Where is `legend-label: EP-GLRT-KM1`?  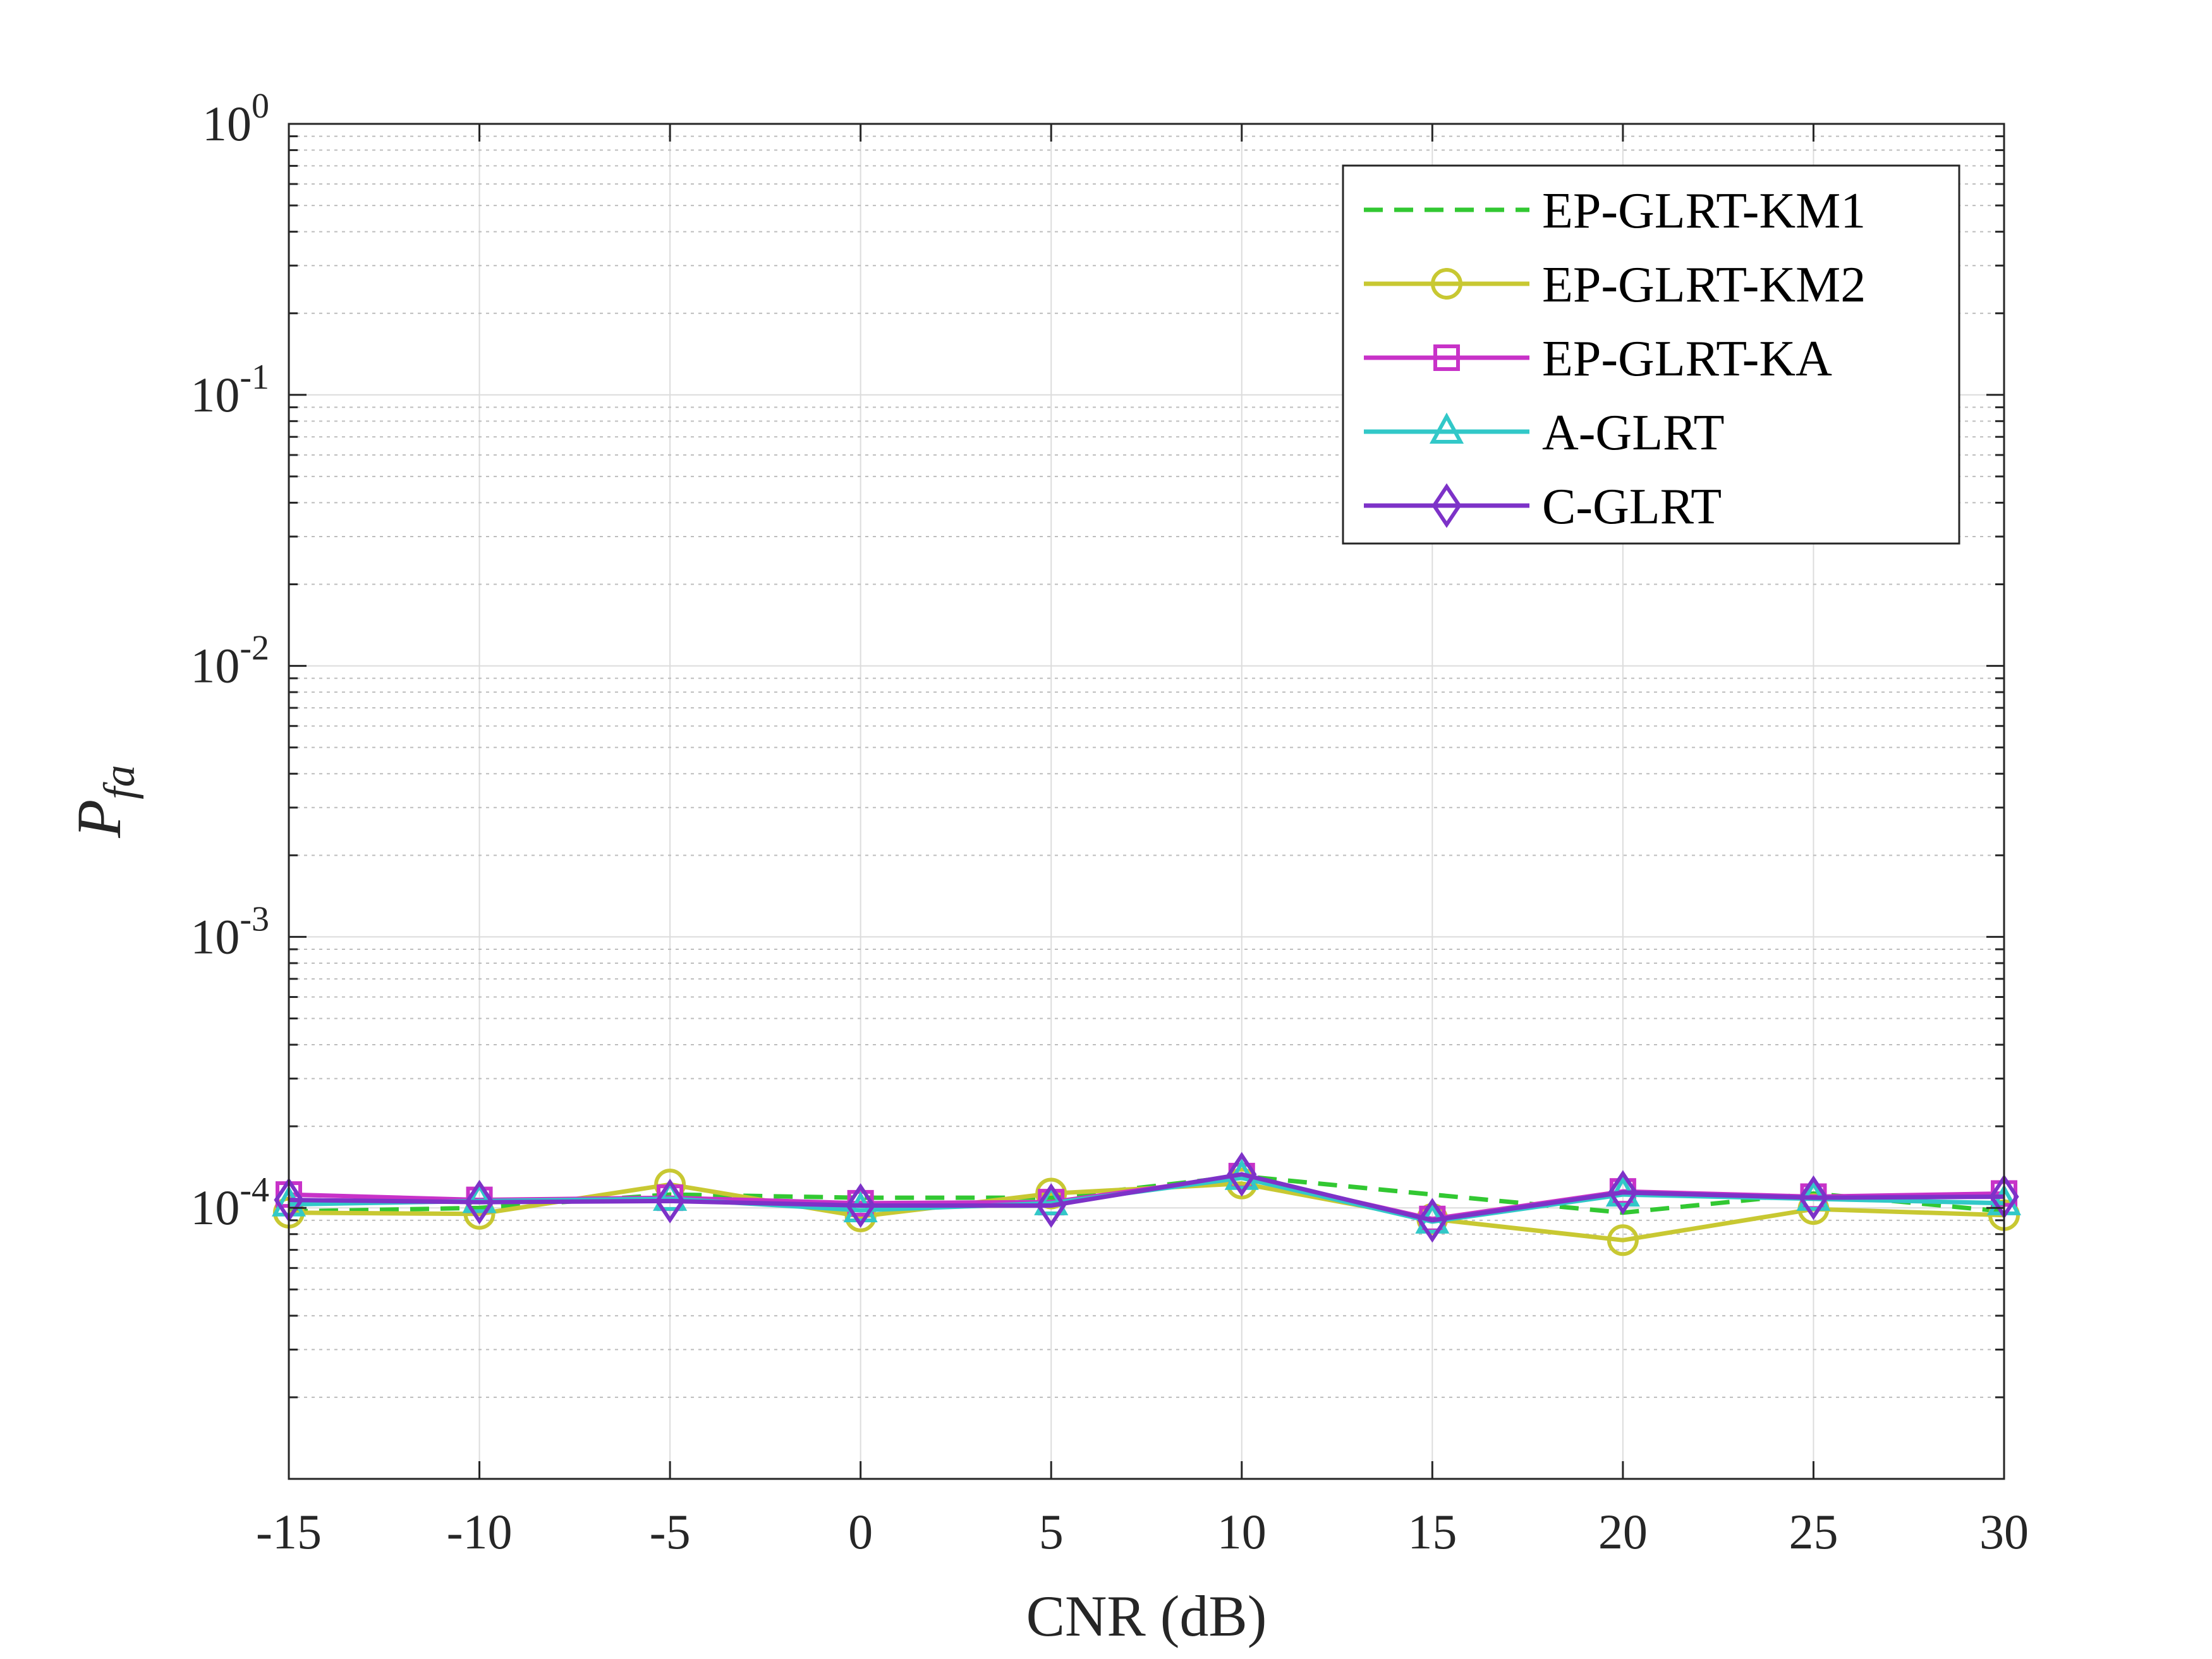
legend-label: EP-GLRT-KM1 is located at coordinates (1704, 211).